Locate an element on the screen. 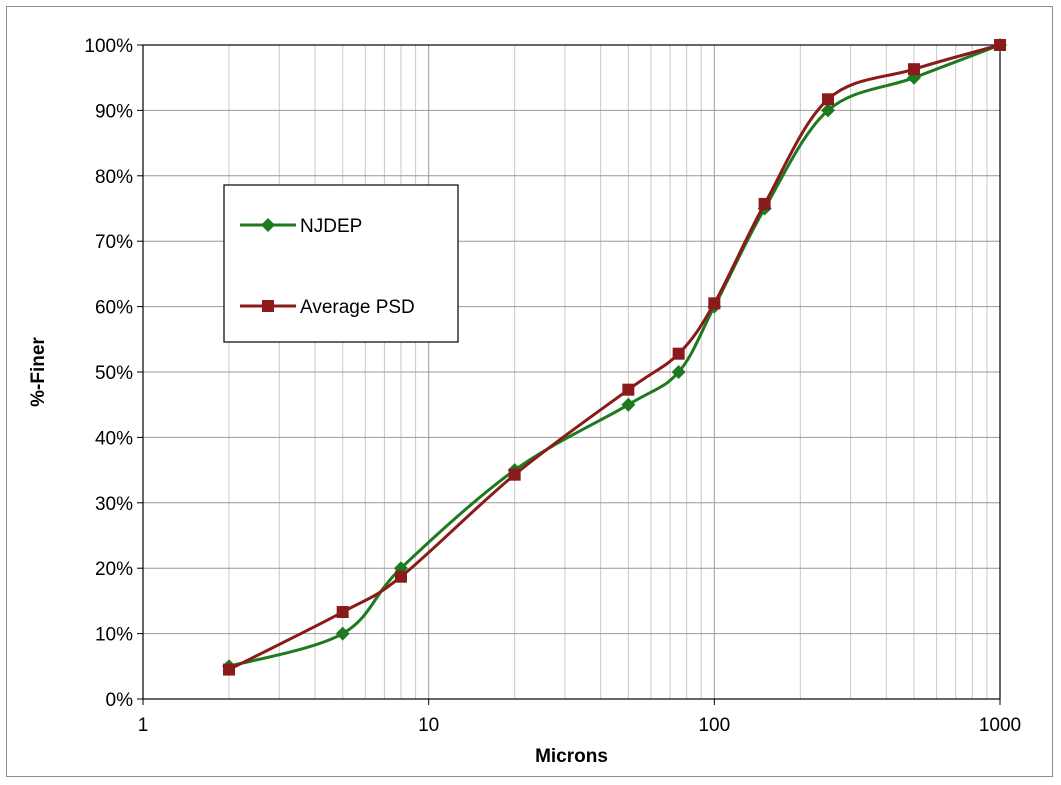  x-tick-label: 1000 is located at coordinates (1000, 725).